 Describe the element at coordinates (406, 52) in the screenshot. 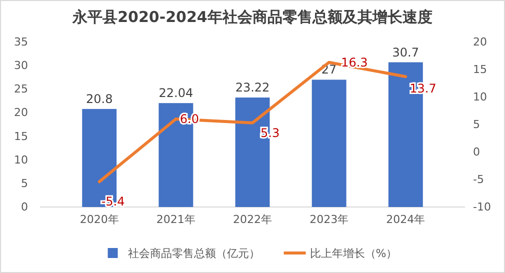

I see `data-label: 30.7` at that location.